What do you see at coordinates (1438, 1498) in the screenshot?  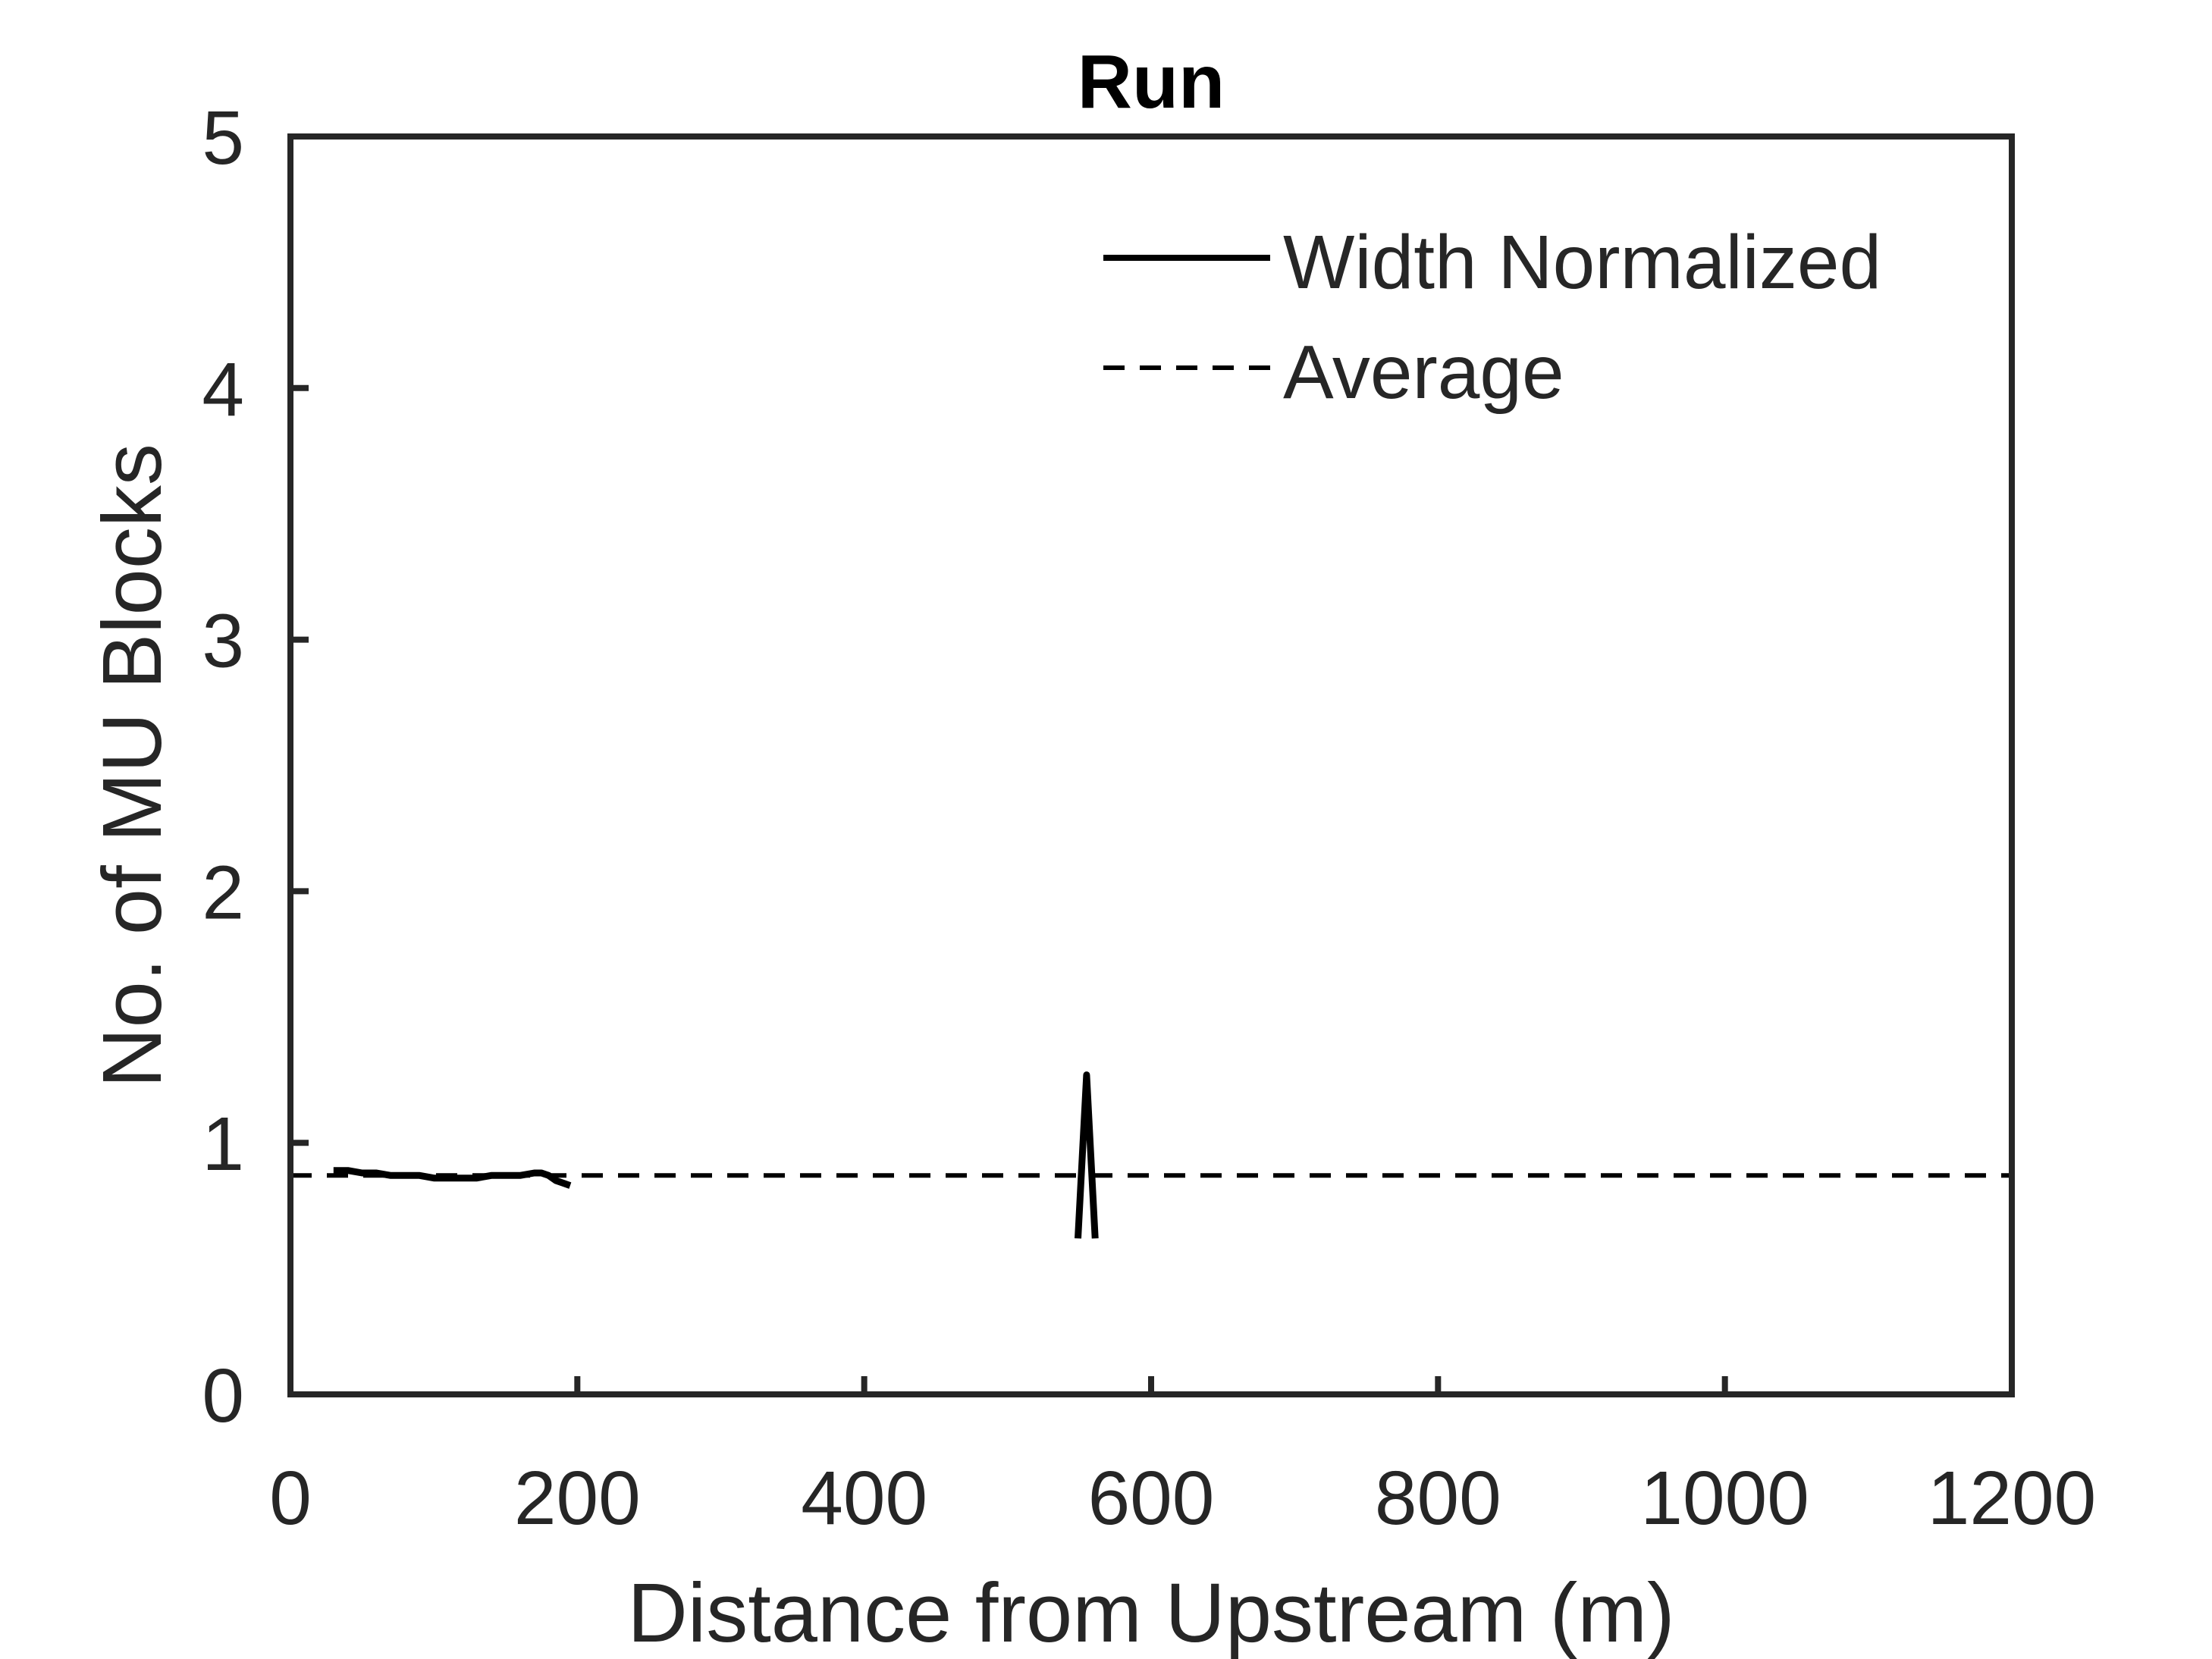 I see `x-tick-label: 800` at bounding box center [1438, 1498].